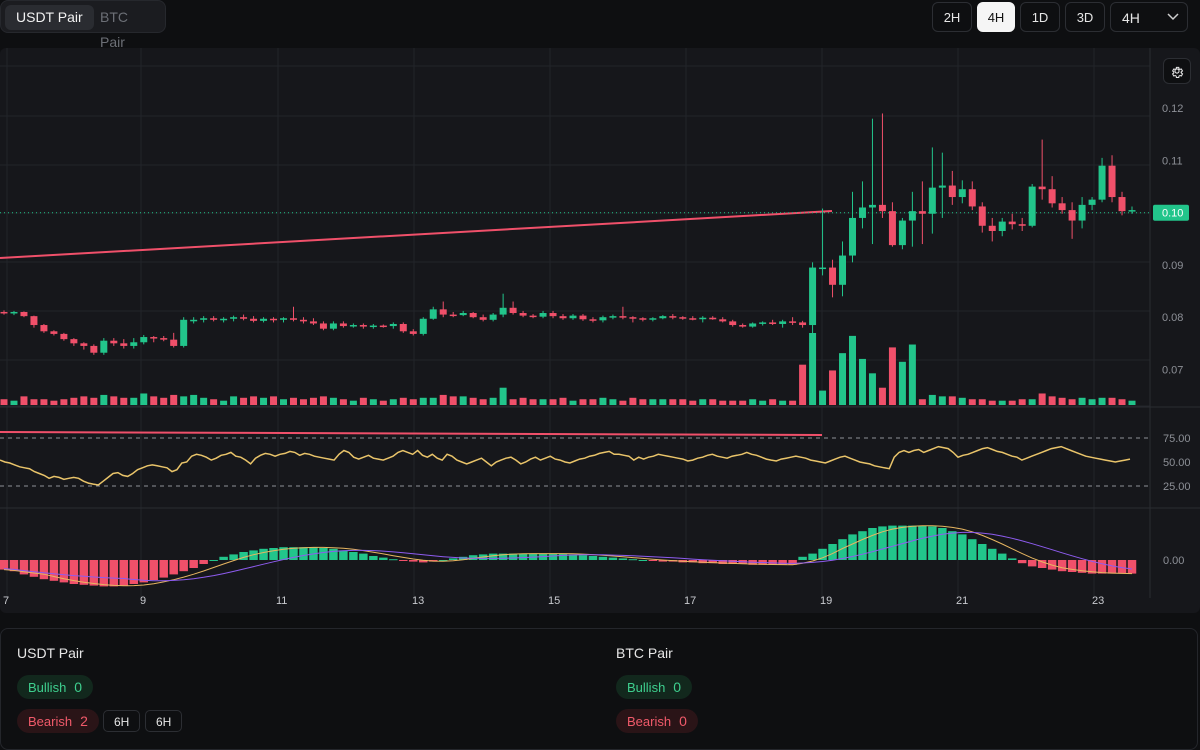 This screenshot has height=750, width=1200. What do you see at coordinates (1172, 109) in the screenshot?
I see `price-tick-label: 0.12` at bounding box center [1172, 109].